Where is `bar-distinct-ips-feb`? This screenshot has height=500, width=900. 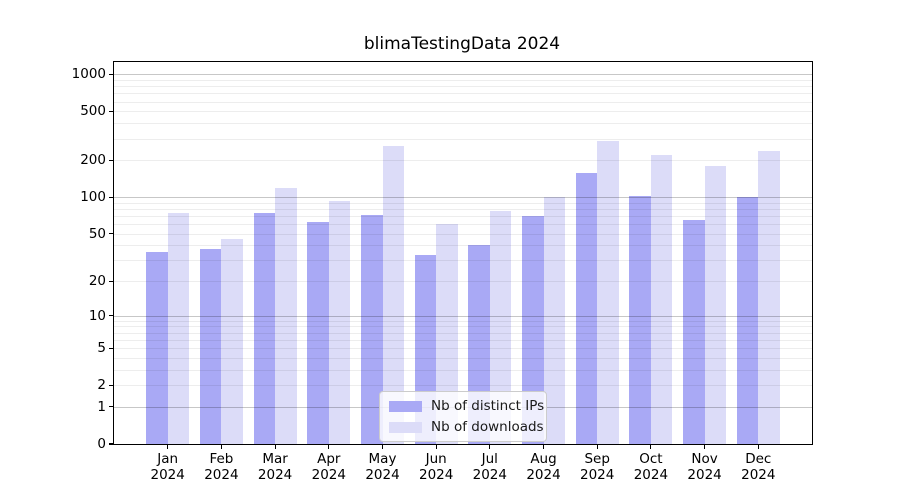
bar-distinct-ips-feb is located at coordinates (210, 346).